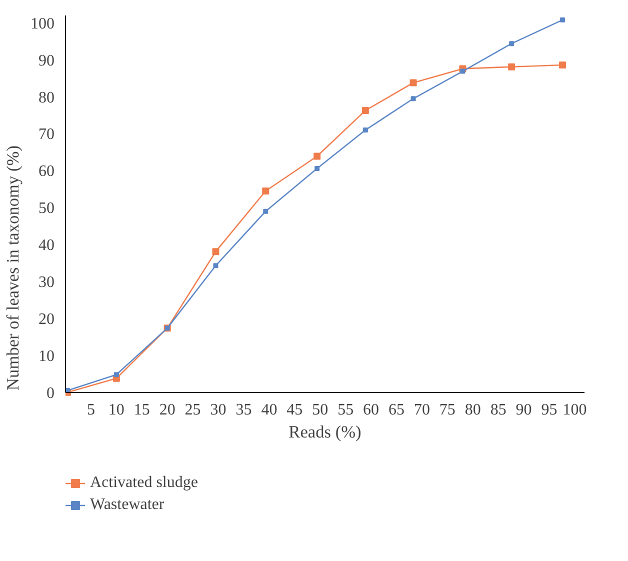 The height and width of the screenshot is (561, 628). I want to click on x-tick-label: 95, so click(549, 409).